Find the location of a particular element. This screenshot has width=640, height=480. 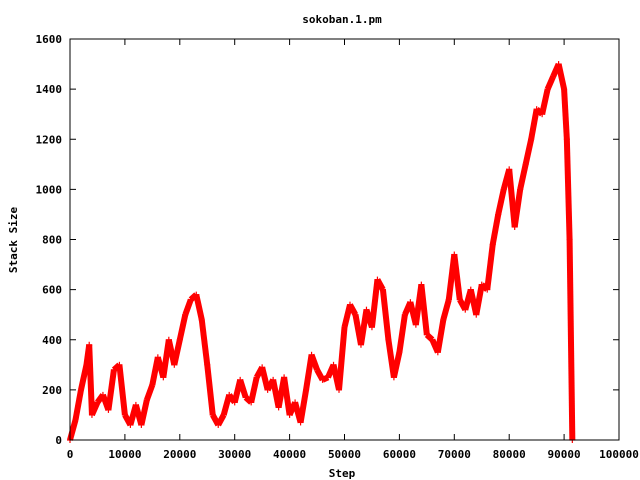

x-tick-label: 20000 is located at coordinates (179, 454).